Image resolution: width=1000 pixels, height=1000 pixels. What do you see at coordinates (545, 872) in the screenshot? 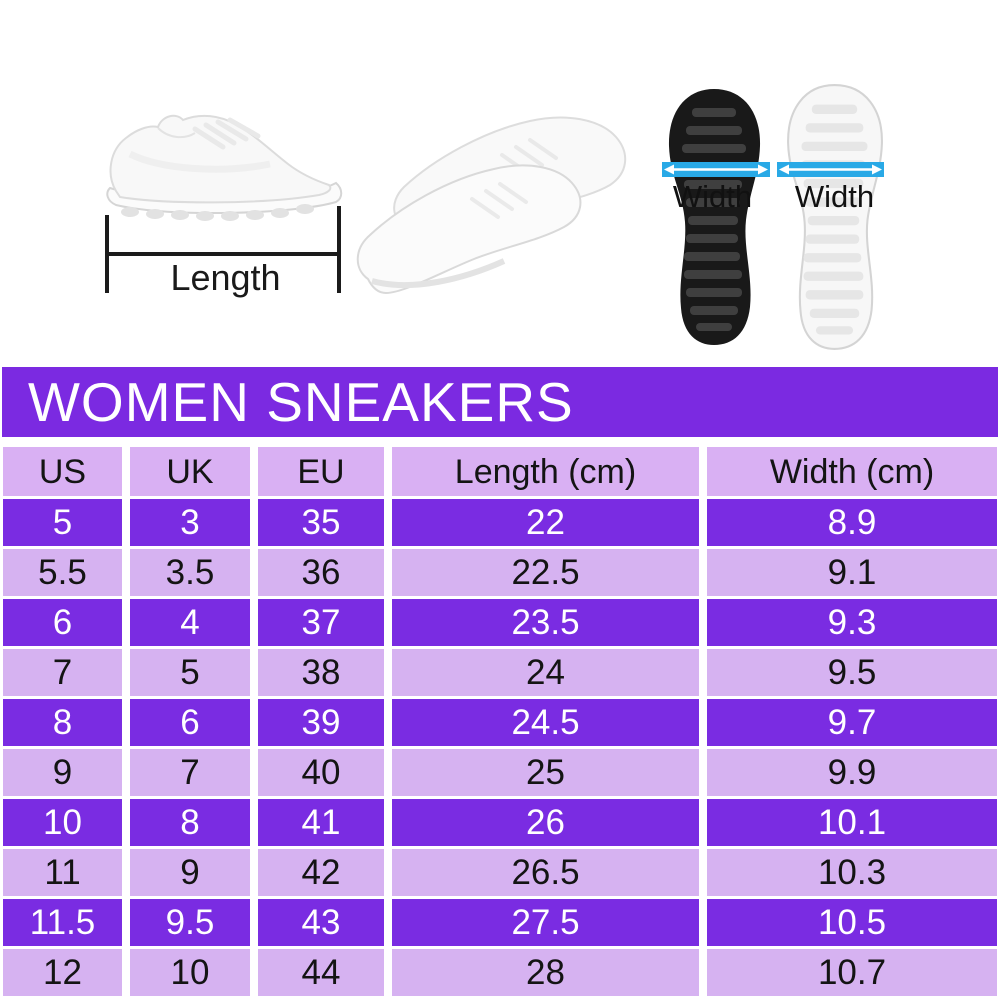
I see `table-cell: 26.5` at bounding box center [545, 872].